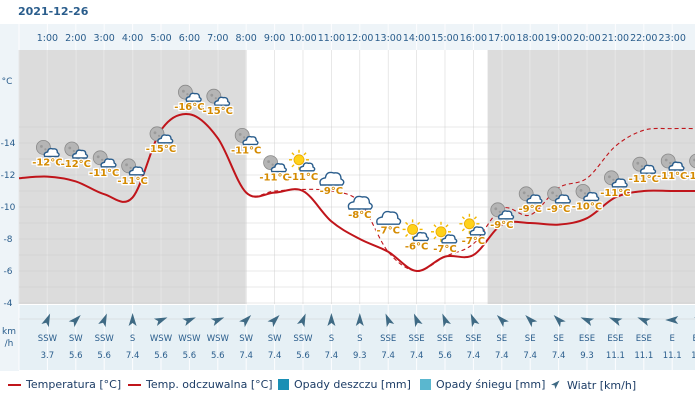 Image resolution: width=695 pixels, height=408 pixels. What do you see at coordinates (530, 339) in the screenshot?
I see `wind-direction-label: SE` at bounding box center [530, 339].